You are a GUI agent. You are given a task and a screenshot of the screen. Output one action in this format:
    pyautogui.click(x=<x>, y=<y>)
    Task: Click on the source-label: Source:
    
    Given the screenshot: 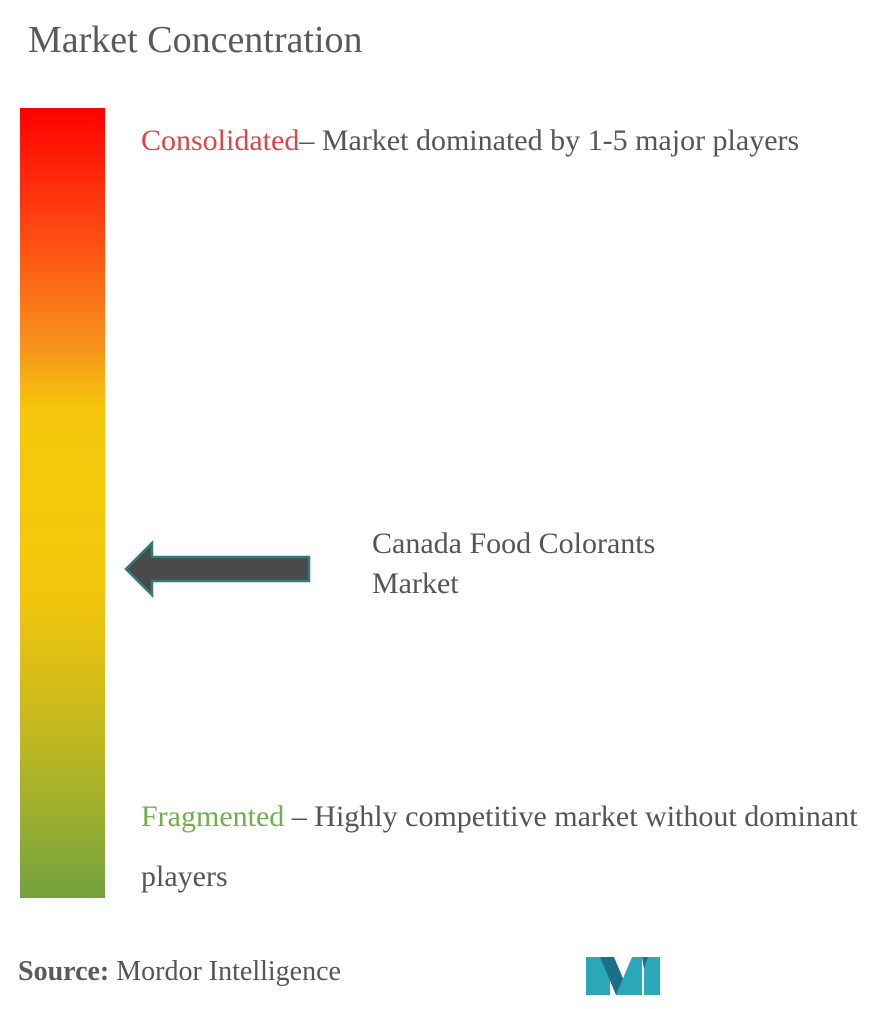 What is the action you would take?
    pyautogui.click(x=64, y=971)
    